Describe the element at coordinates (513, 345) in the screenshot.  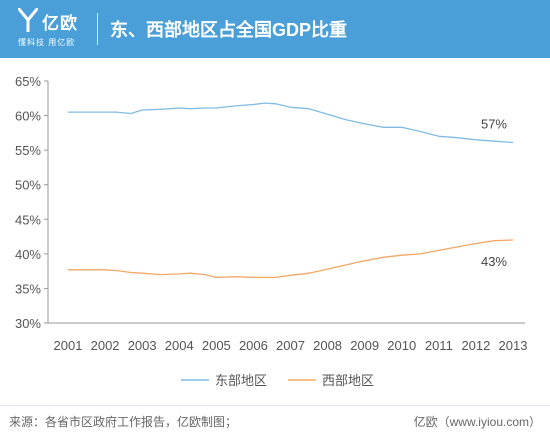
I see `x-tick-label: 2013` at that location.